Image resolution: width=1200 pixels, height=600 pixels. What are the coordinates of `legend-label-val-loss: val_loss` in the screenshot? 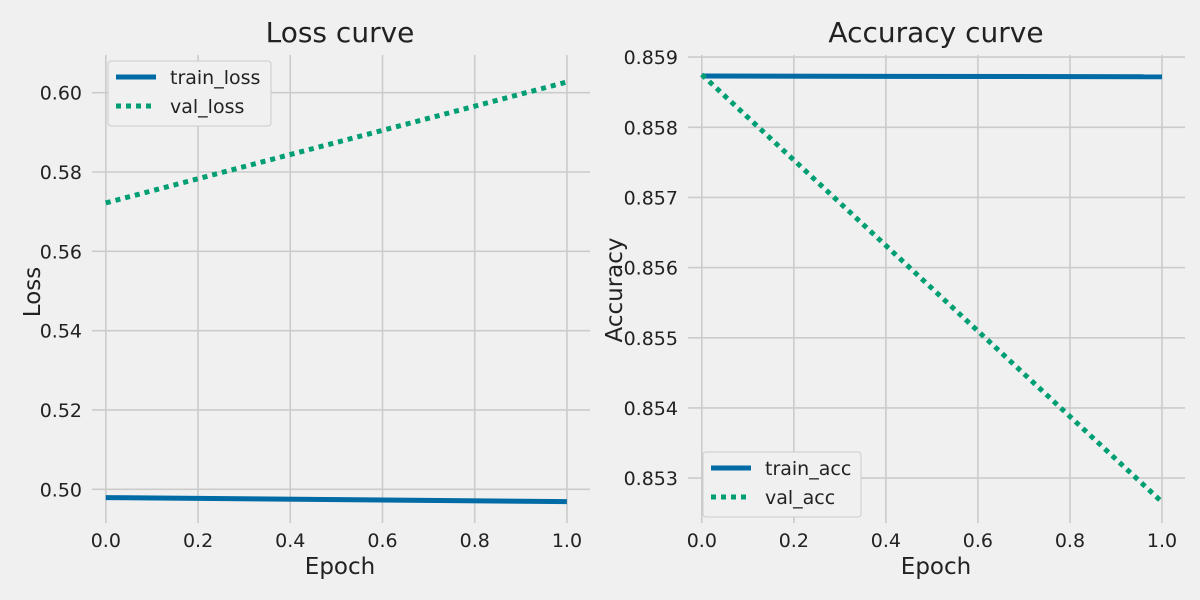 It's located at (207, 107).